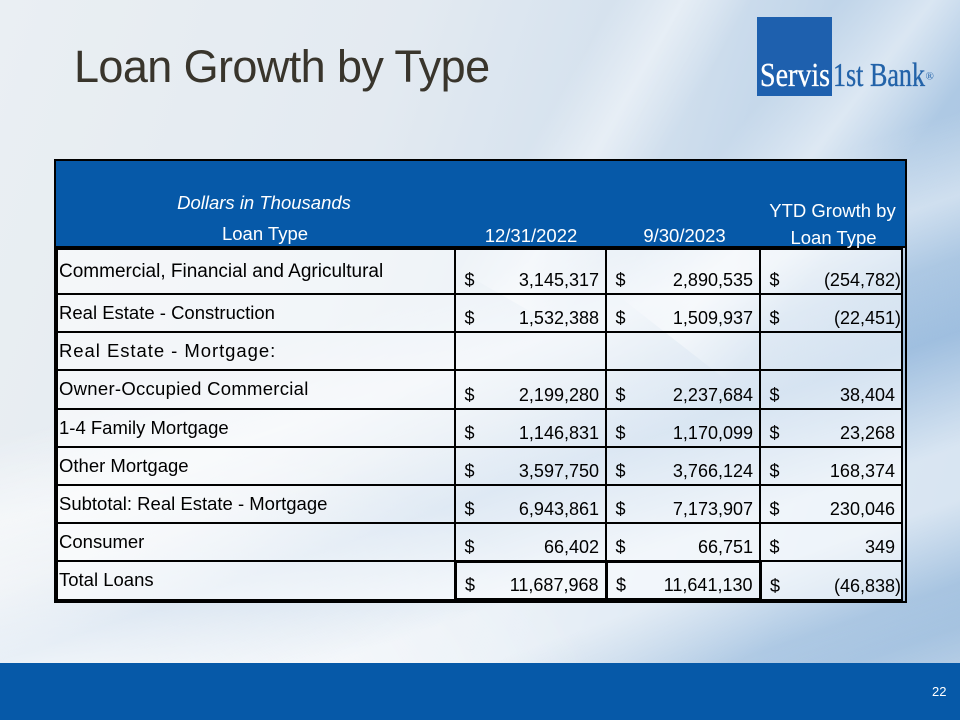 This screenshot has width=960, height=720. I want to click on svg-text: 1st Bank, so click(879, 75).